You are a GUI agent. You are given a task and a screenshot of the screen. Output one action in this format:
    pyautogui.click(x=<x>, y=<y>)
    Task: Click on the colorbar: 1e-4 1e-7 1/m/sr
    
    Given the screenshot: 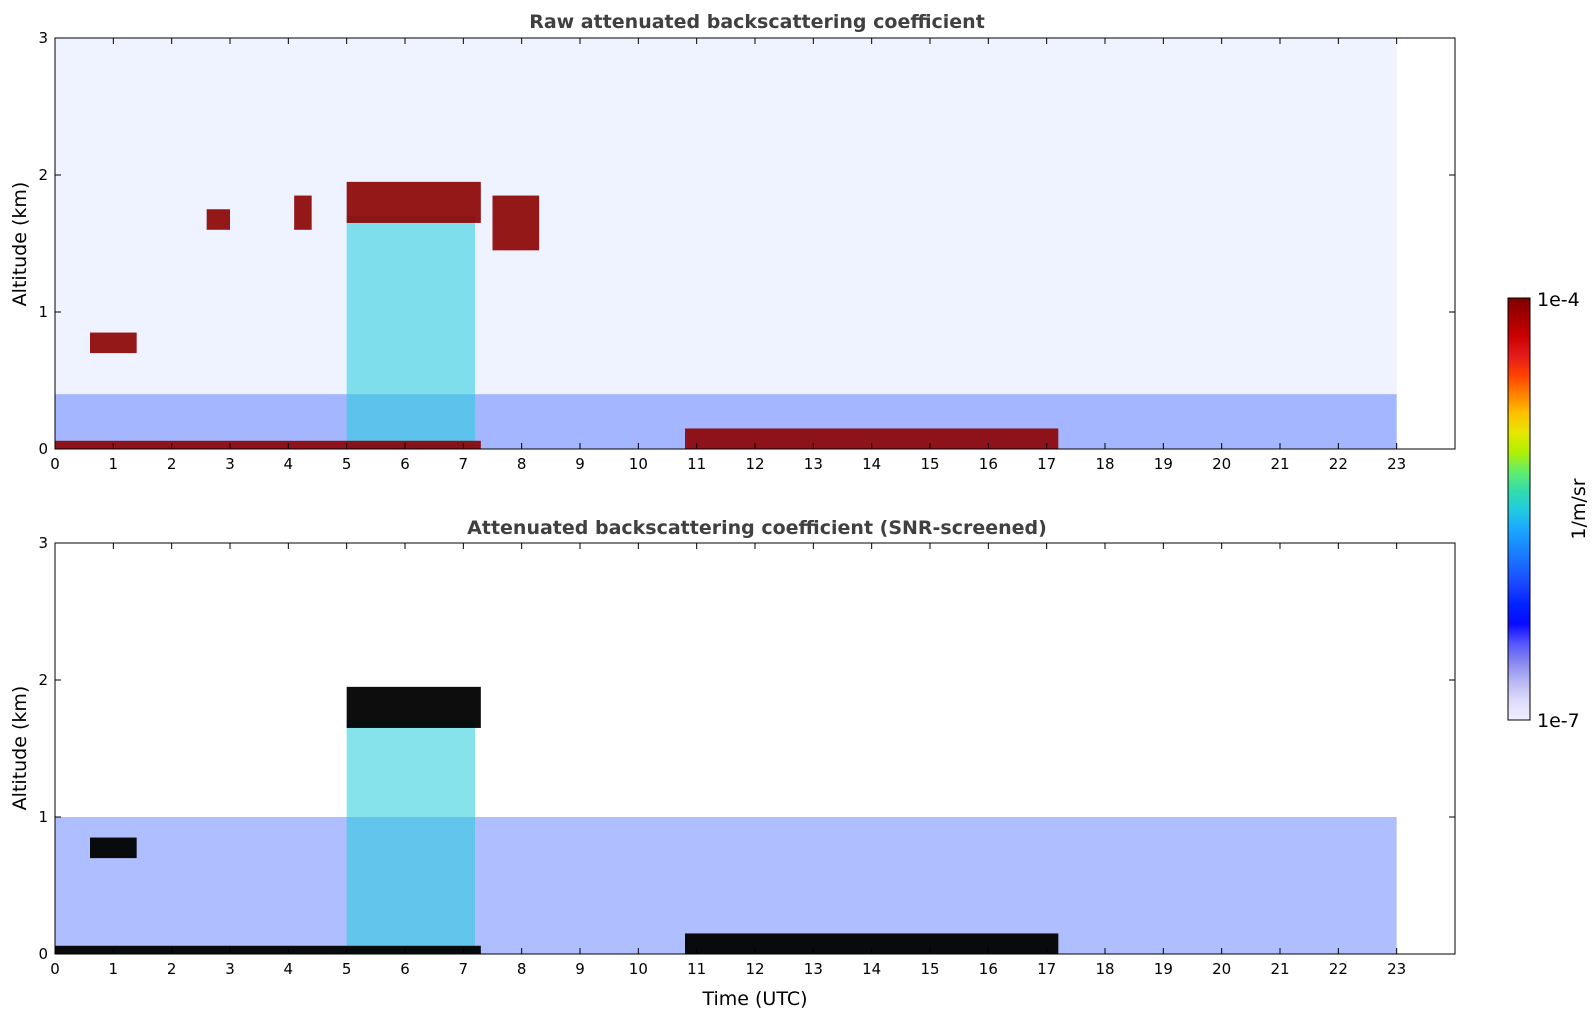 What is the action you would take?
    pyautogui.click(x=1548, y=510)
    